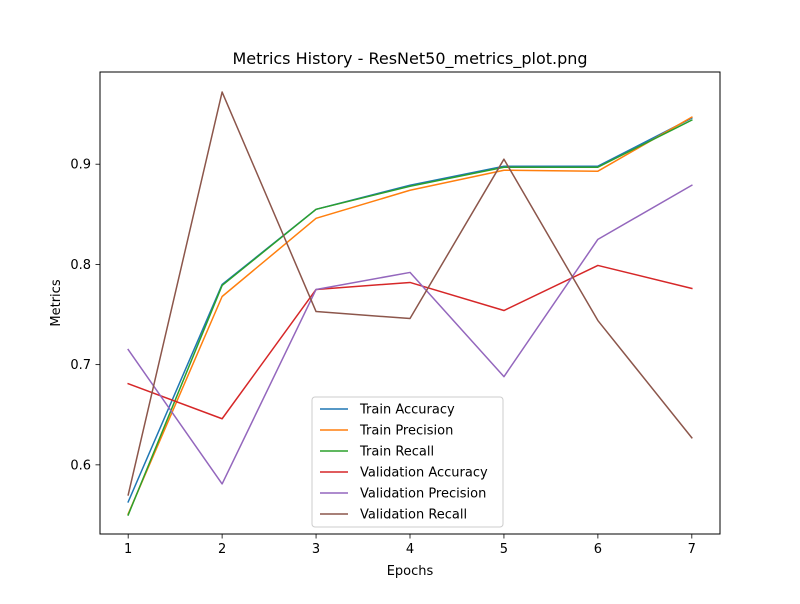  I want to click on x-tick-label: 1, so click(128, 549).